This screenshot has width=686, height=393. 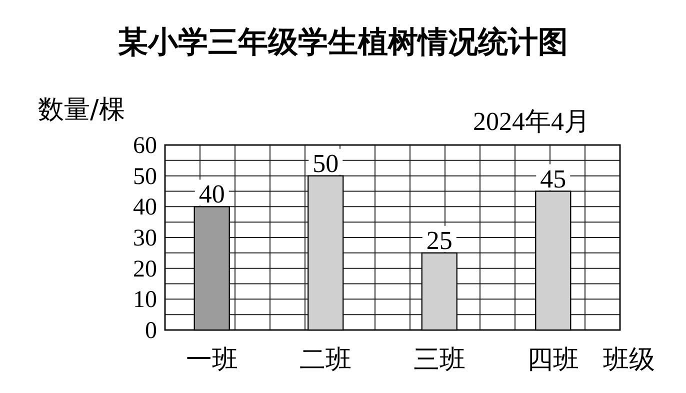 I want to click on x-tick-label: 四班, so click(x=553, y=360).